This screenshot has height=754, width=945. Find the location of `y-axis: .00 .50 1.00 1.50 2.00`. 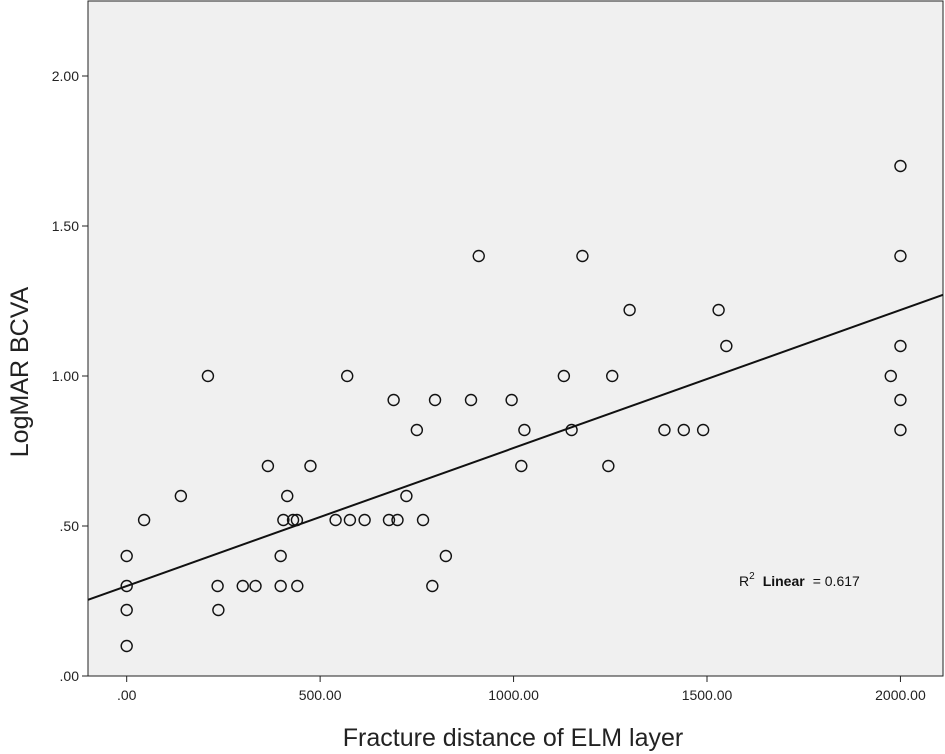

y-axis: .00 .50 1.00 1.50 2.00 is located at coordinates (70, 376).